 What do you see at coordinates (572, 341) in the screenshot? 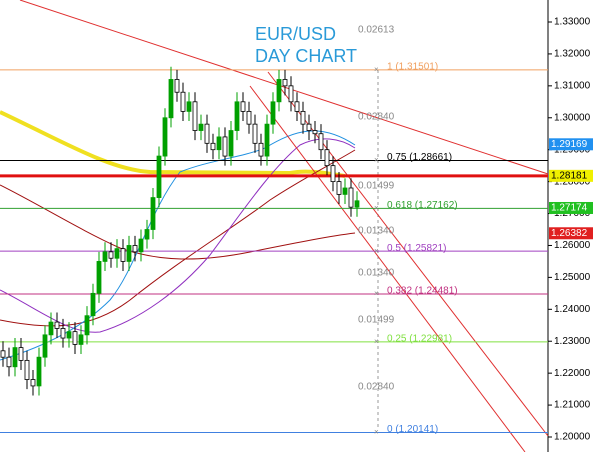
I see `y-tick-label: 1.23000` at bounding box center [572, 341].